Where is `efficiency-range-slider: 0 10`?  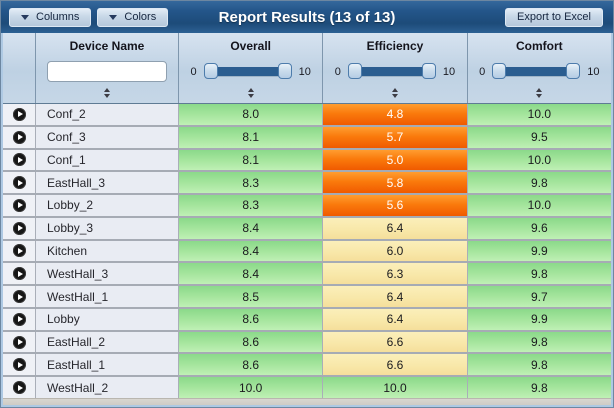
efficiency-range-slider: 0 10 is located at coordinates (395, 71).